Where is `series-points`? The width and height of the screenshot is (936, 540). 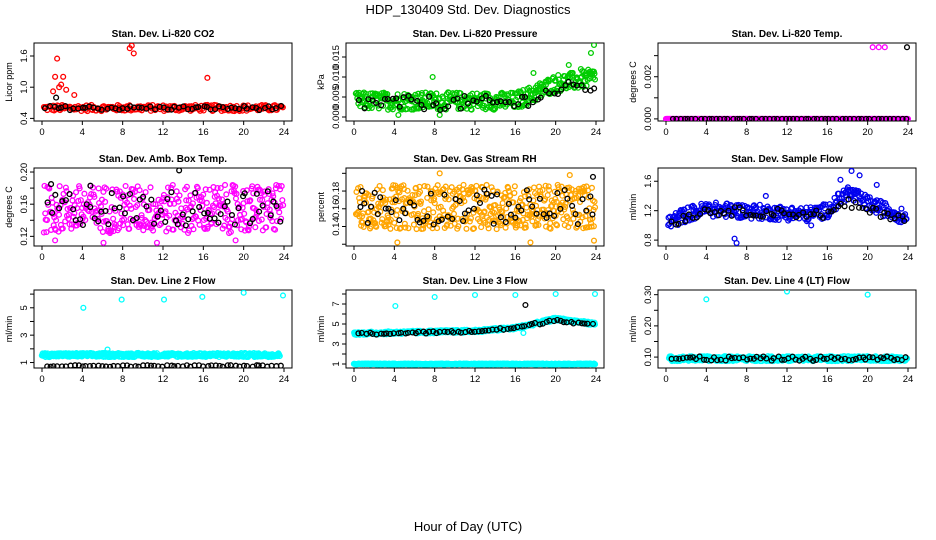
series-points is located at coordinates (162, 329).